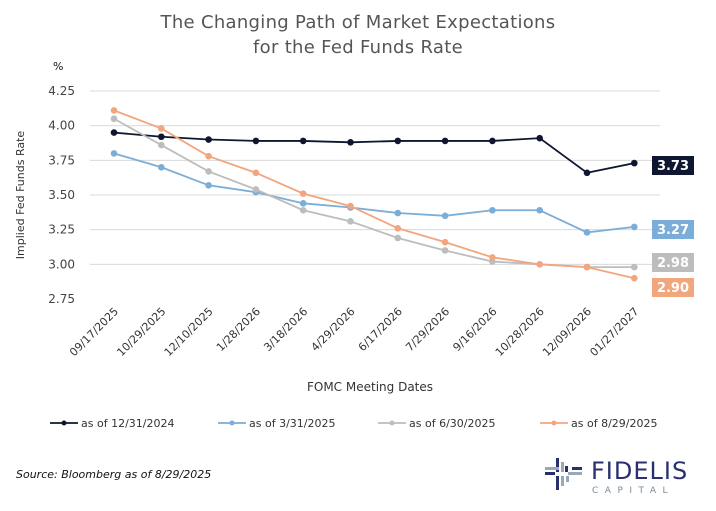 The height and width of the screenshot is (511, 716). Describe the element at coordinates (238, 329) in the screenshot. I see `x-tick-label: 1/28/2026` at that location.